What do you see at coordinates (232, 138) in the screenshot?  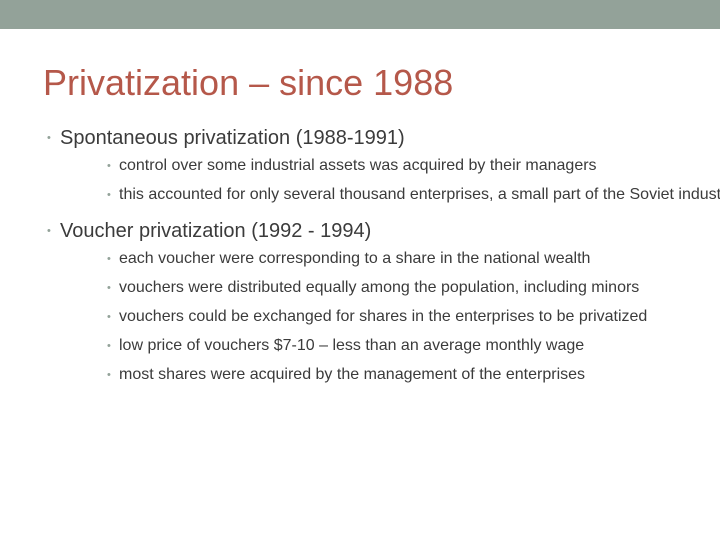 I see `section-heading: Spontaneous privatization (1988-1991)` at bounding box center [232, 138].